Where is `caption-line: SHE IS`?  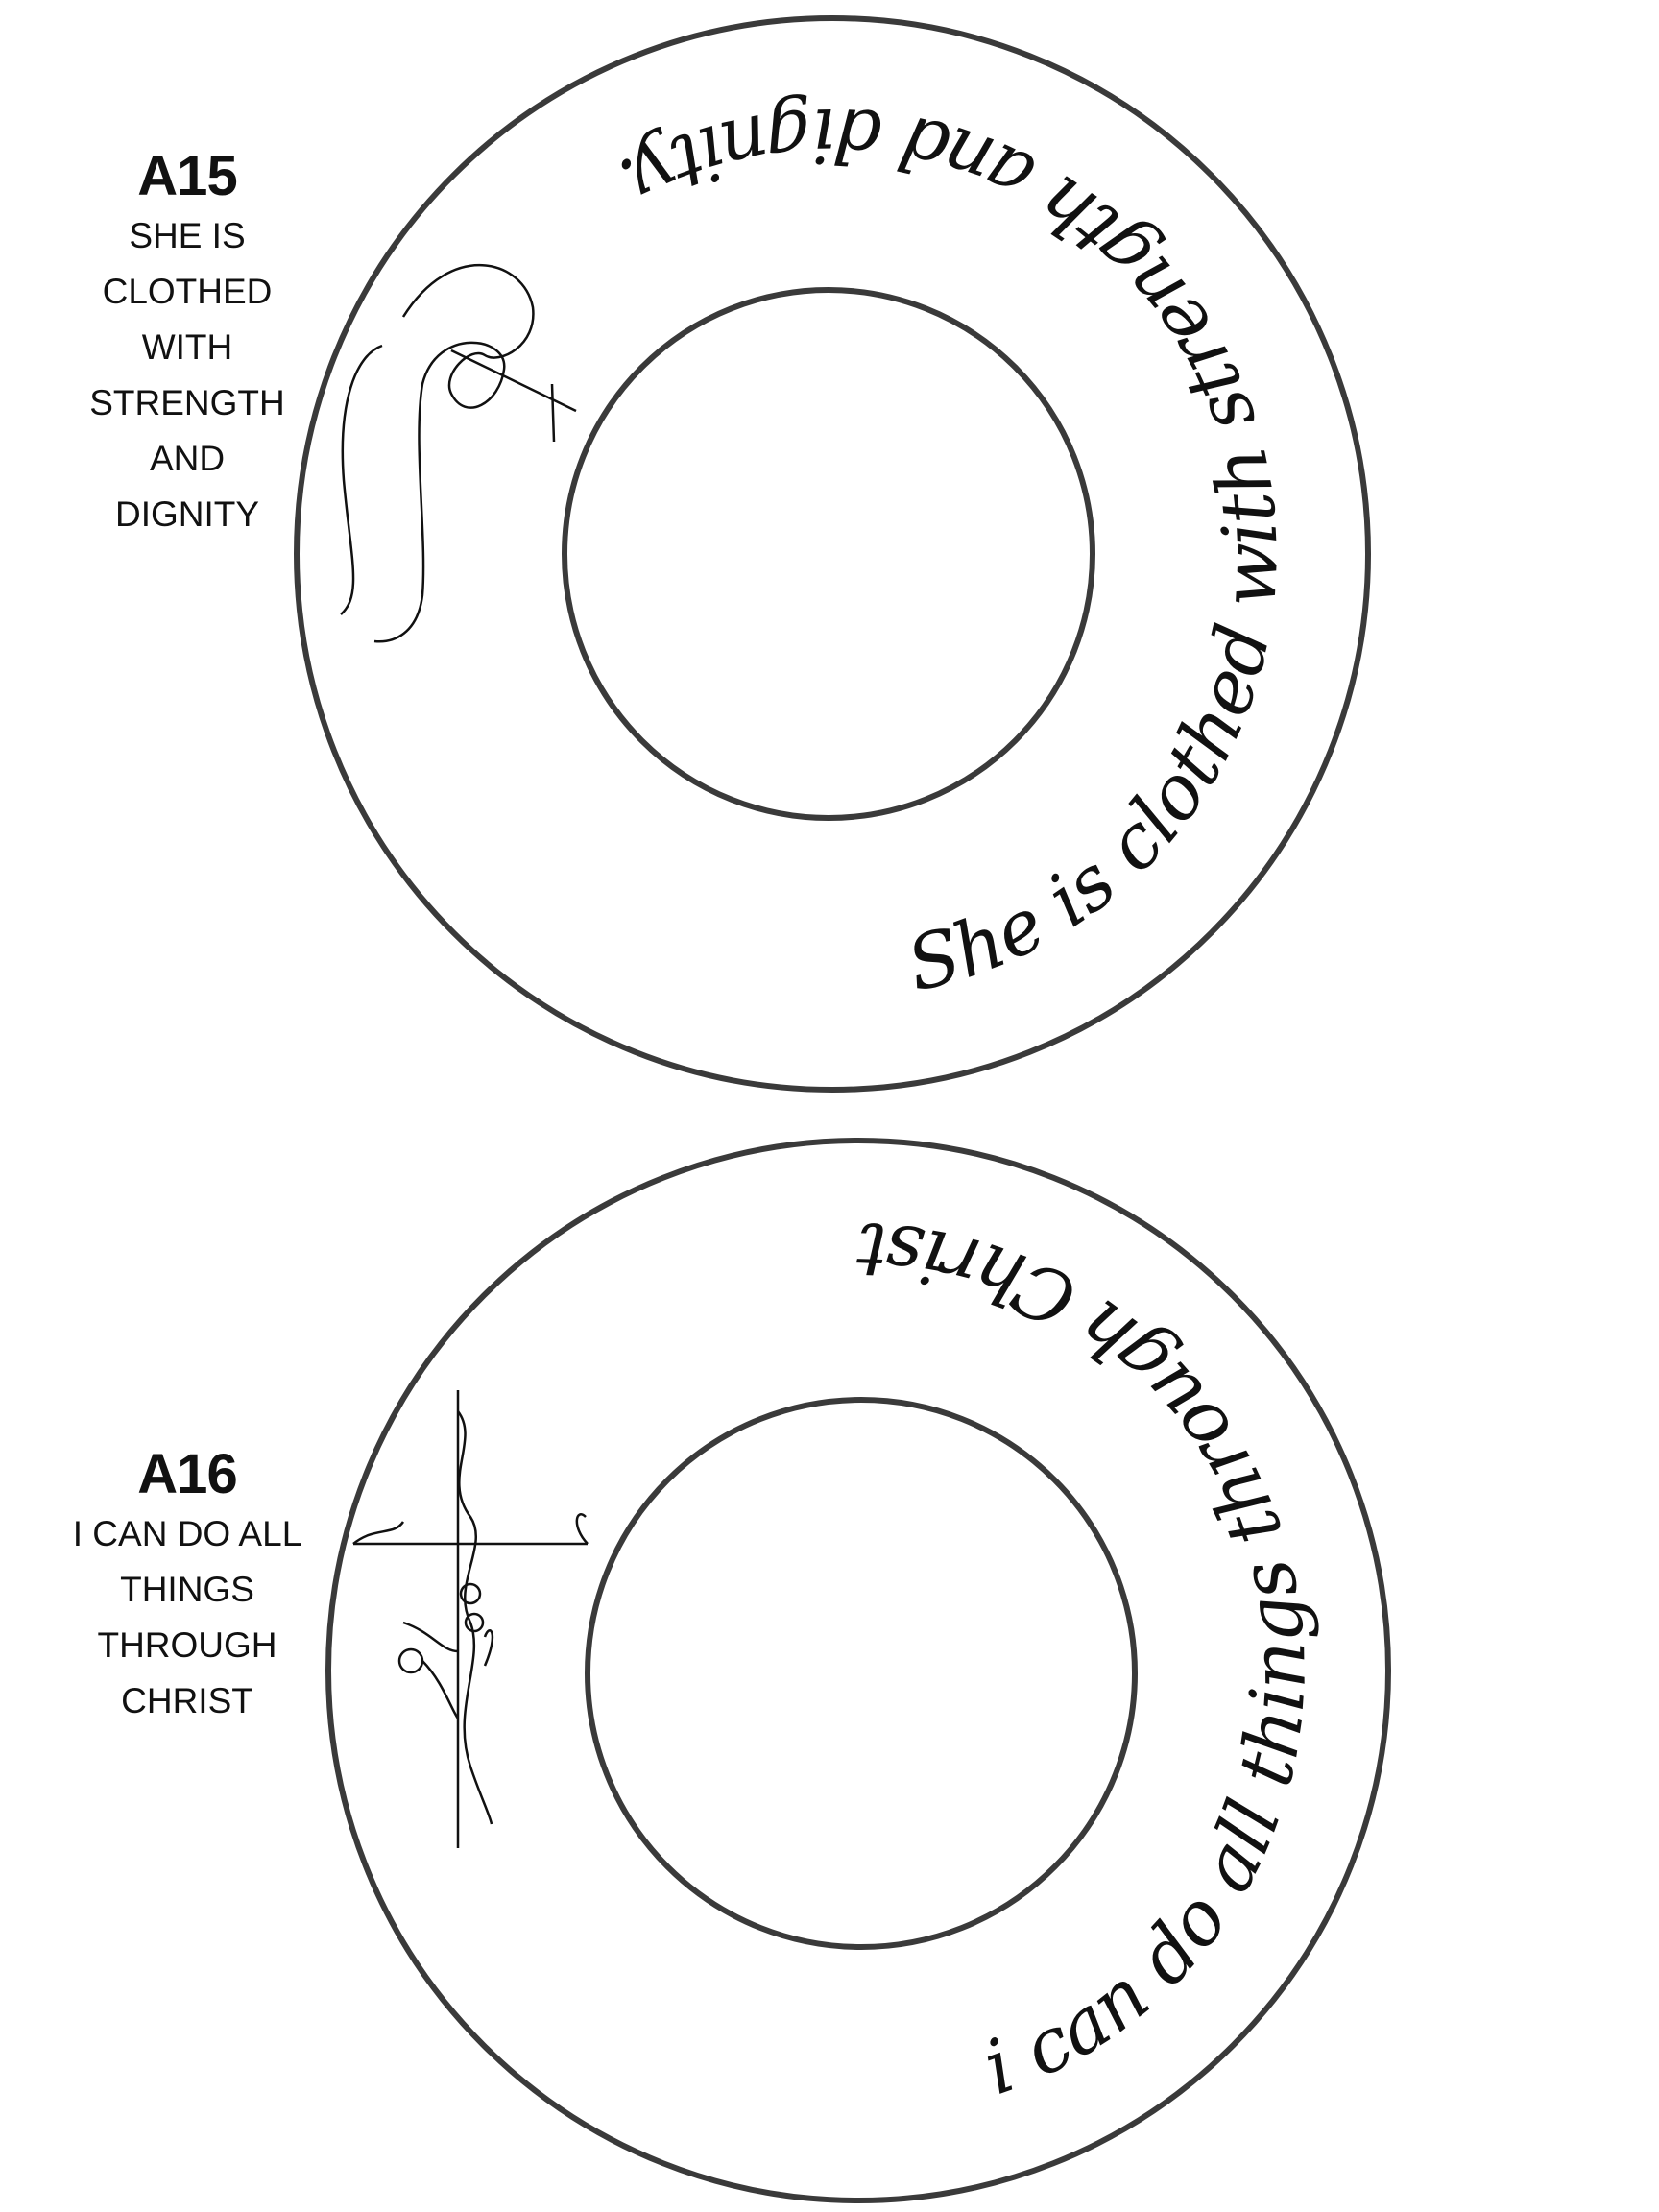
caption-line: SHE IS is located at coordinates (188, 235).